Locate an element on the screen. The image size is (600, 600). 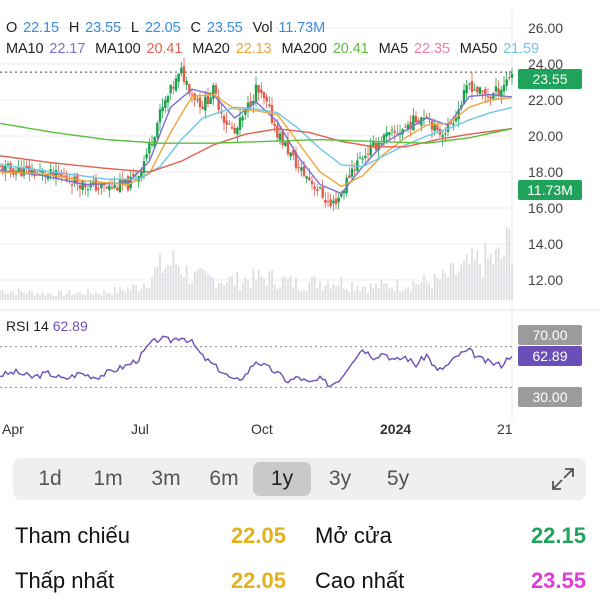
range-1y-button: 1y is located at coordinates (282, 479).